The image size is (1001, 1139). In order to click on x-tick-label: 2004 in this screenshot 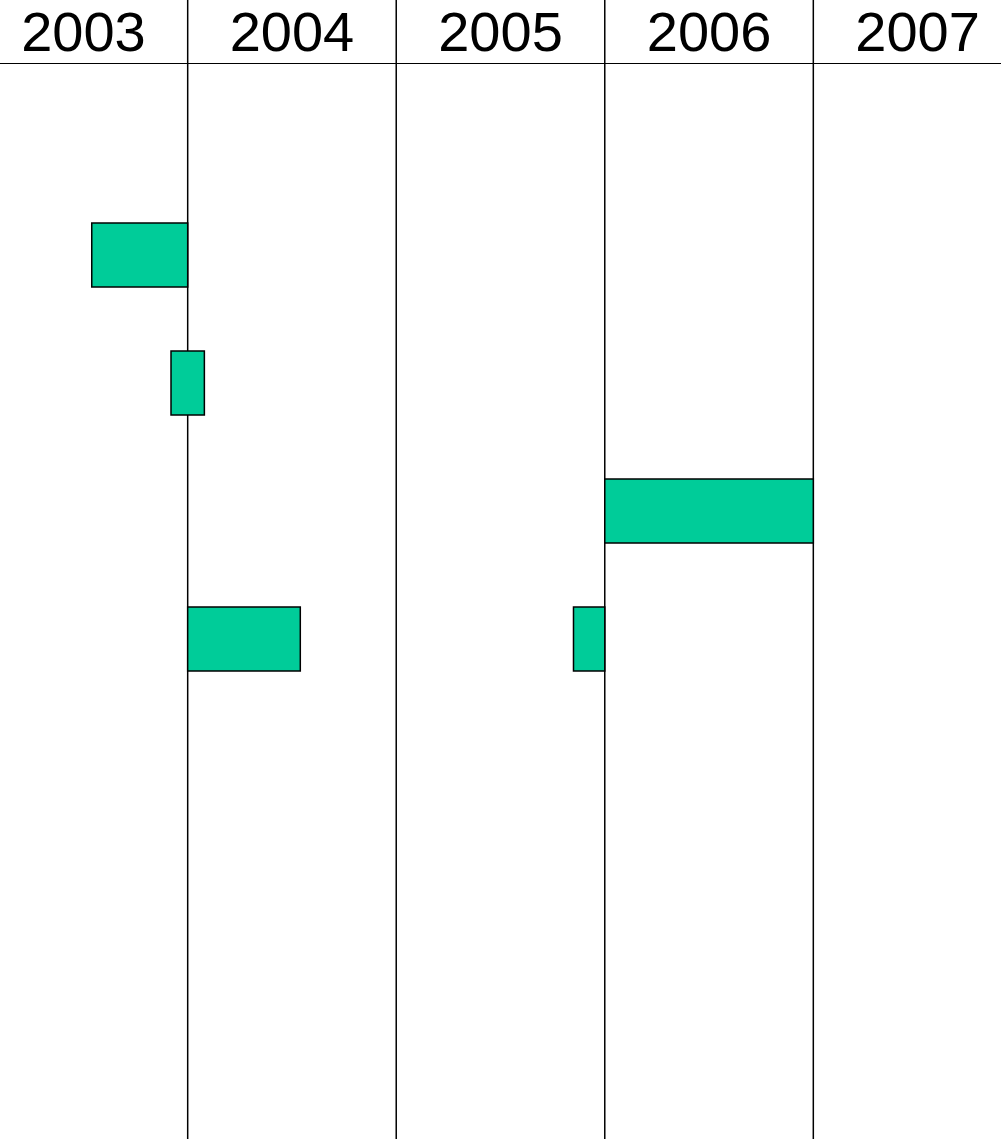, I will do `click(292, 31)`.